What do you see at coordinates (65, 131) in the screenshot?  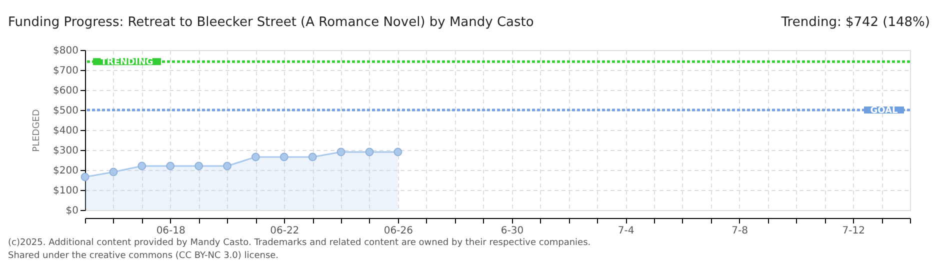 I see `y-tick-label: $400` at bounding box center [65, 131].